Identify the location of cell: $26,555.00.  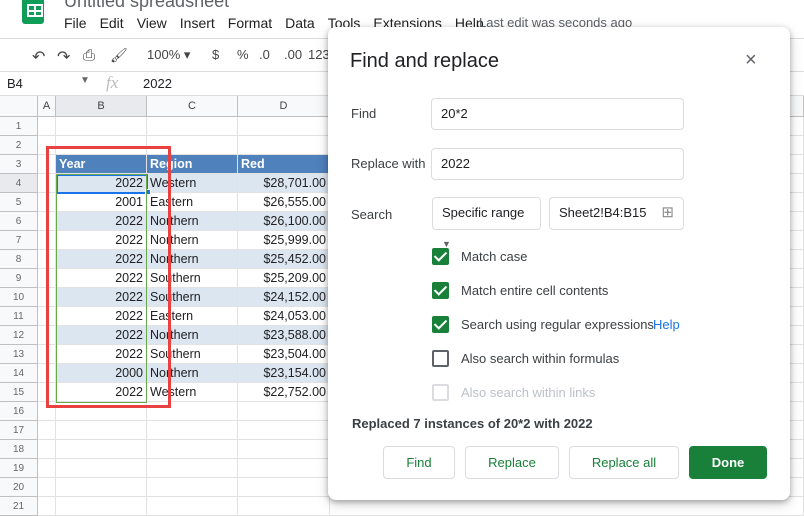
(284, 202).